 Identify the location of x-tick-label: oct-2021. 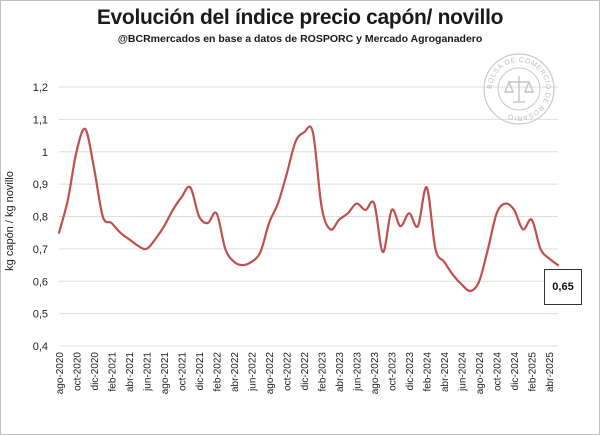
(183, 371).